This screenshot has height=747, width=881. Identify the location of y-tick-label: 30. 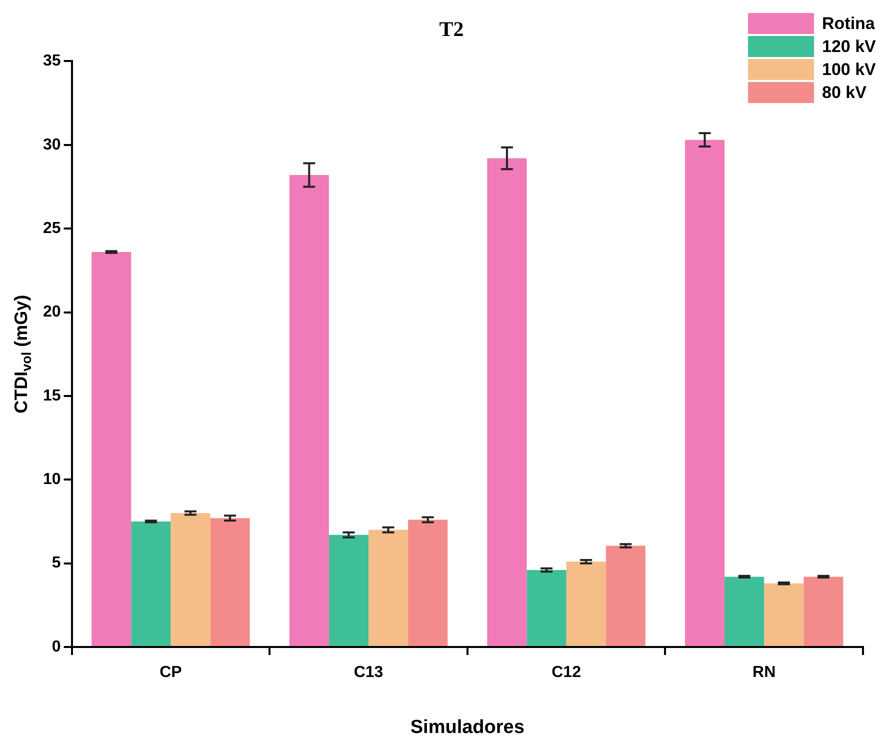
(52, 145).